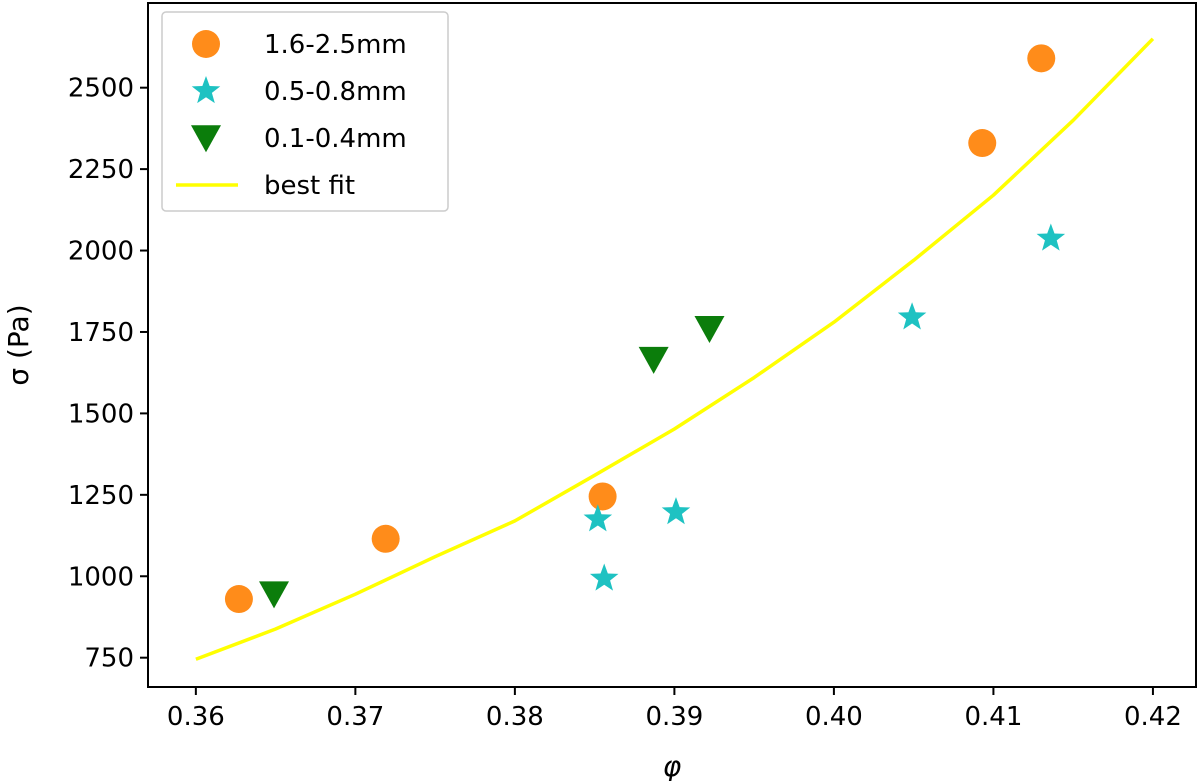  Describe the element at coordinates (101, 496) in the screenshot. I see `y-tick-label: 1250` at that location.